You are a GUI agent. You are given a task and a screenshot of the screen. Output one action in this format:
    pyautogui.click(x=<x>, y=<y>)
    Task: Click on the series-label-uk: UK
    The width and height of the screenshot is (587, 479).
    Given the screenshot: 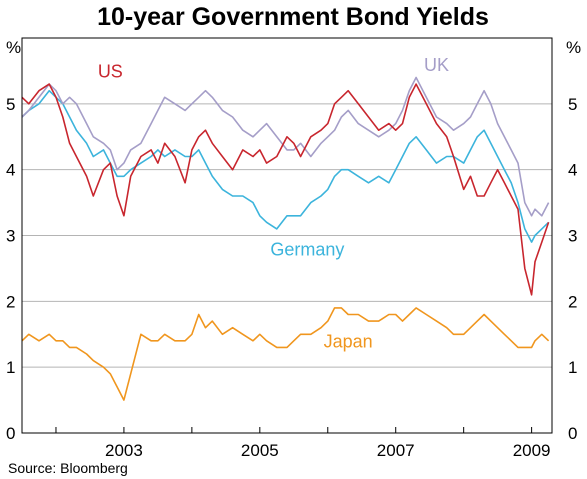 What is the action you would take?
    pyautogui.click(x=436, y=65)
    